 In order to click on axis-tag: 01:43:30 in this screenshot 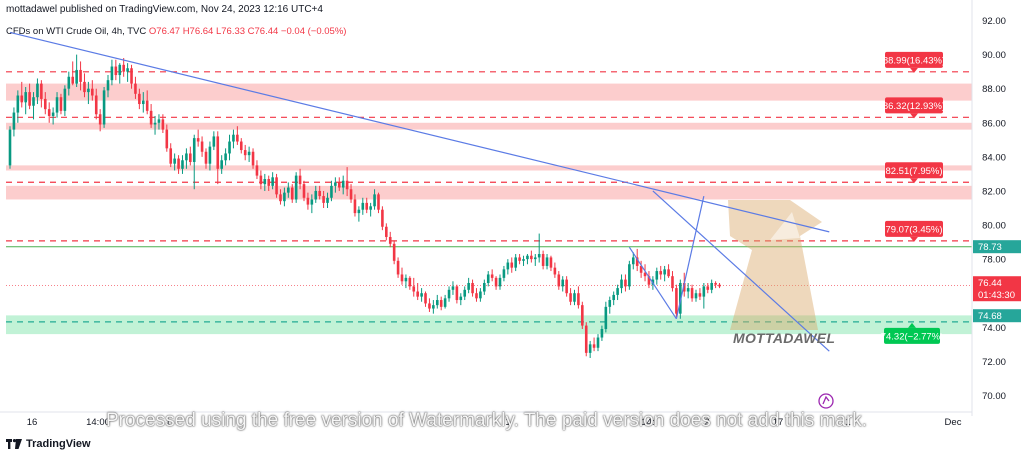, I will do `click(997, 295)`.